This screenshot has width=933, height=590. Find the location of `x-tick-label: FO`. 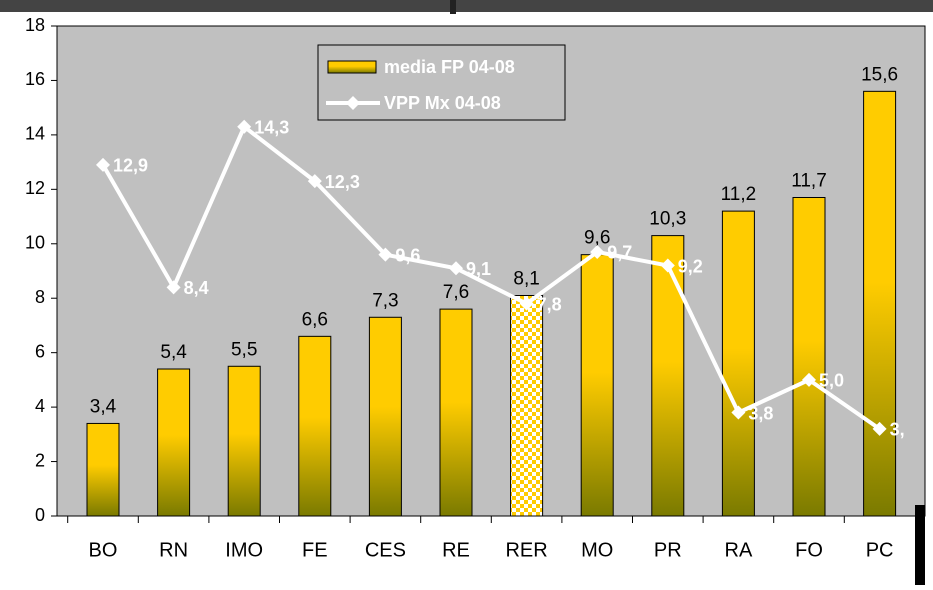

x-tick-label: FO is located at coordinates (809, 550).